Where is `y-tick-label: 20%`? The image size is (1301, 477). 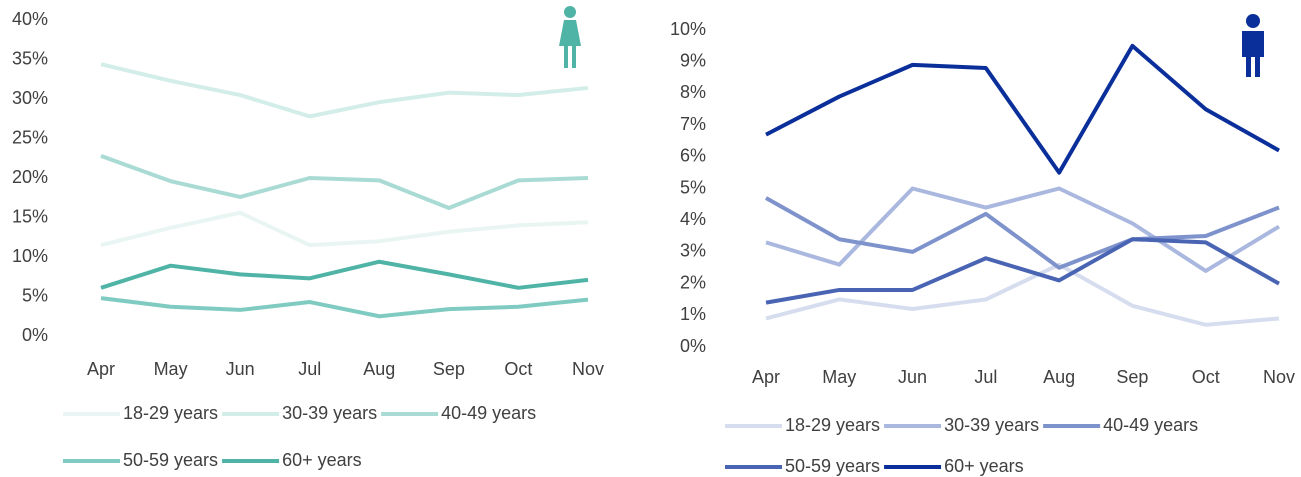 y-tick-label: 20% is located at coordinates (30, 177).